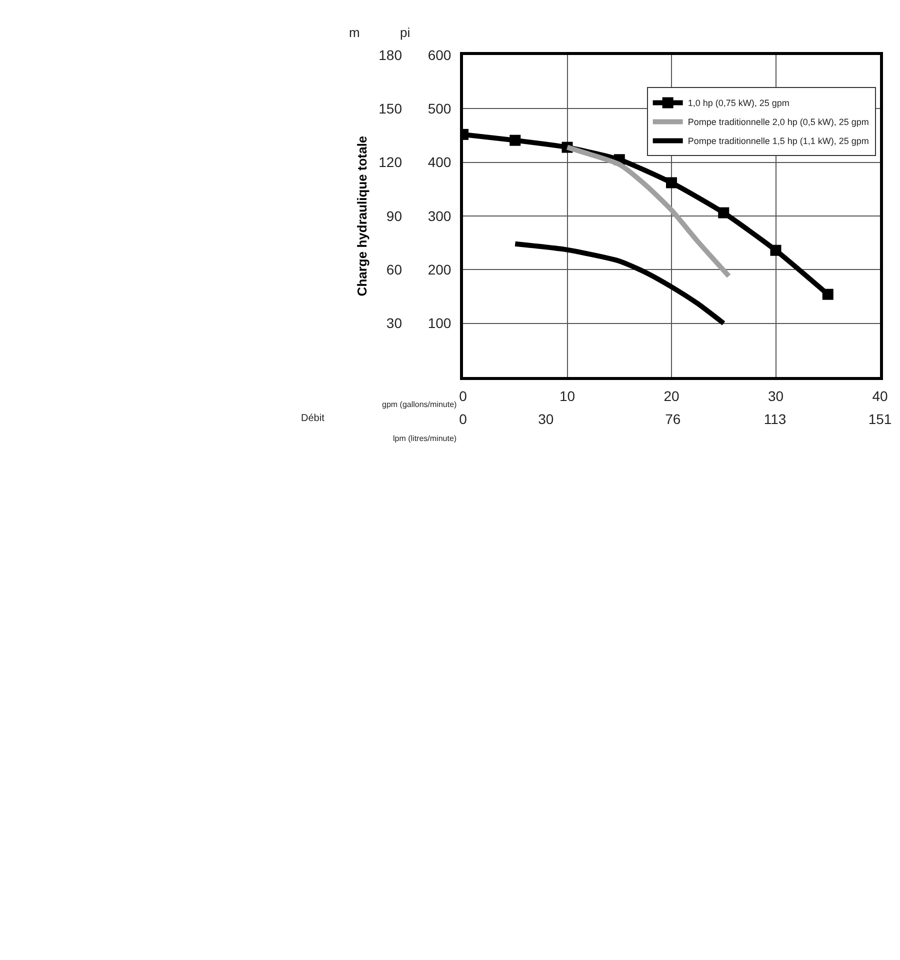 The width and height of the screenshot is (900, 960). I want to click on text: Débit, so click(313, 418).